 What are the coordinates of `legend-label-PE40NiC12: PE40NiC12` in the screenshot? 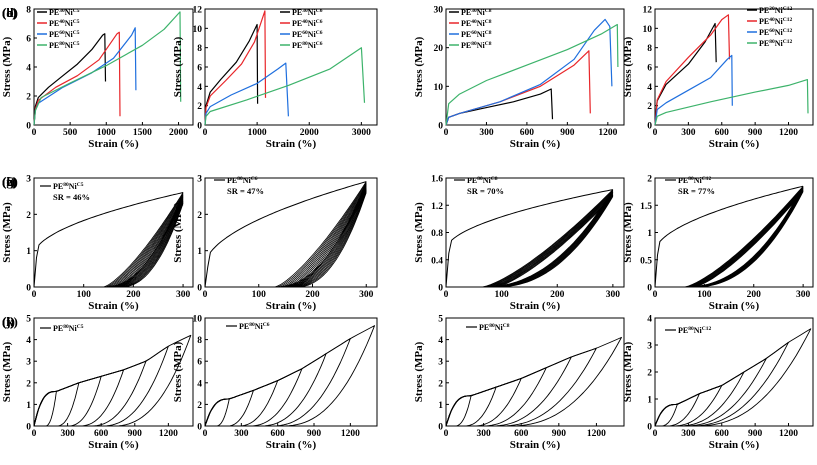 It's located at (775, 21).